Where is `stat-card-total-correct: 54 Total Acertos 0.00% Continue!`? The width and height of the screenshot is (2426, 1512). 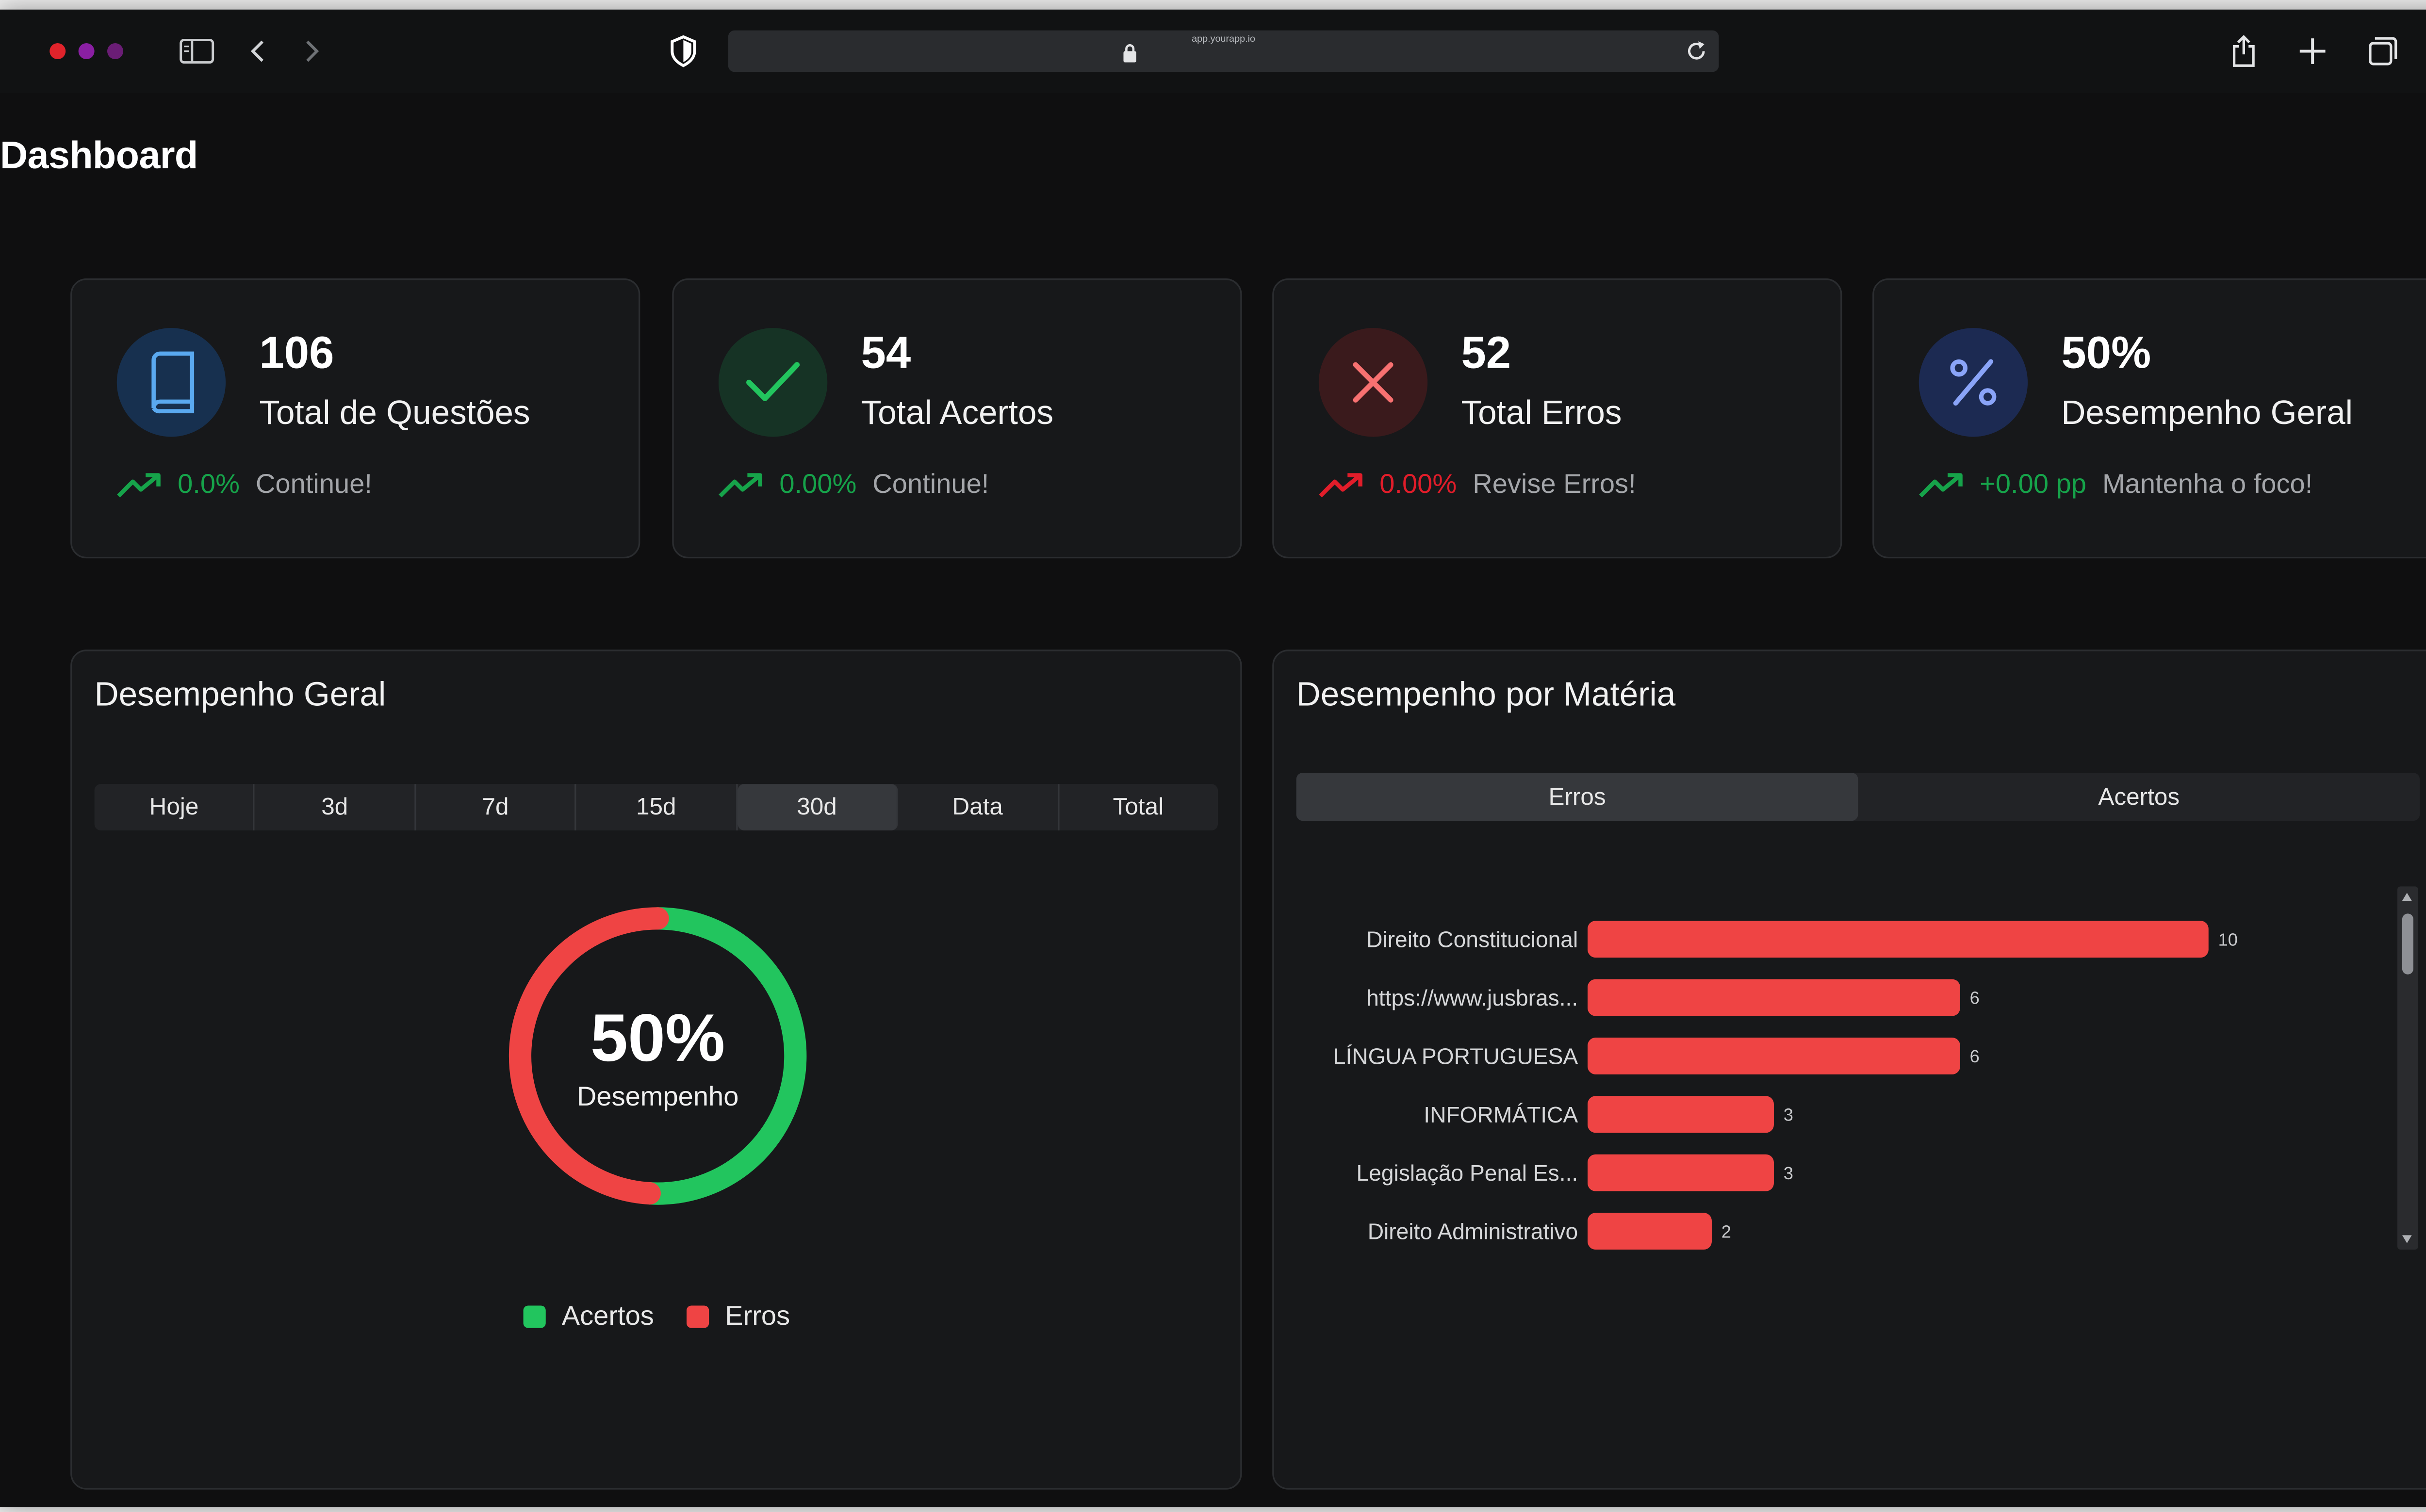
stat-card-total-correct: 54 Total Acertos 0.00% Continue! is located at coordinates (957, 418).